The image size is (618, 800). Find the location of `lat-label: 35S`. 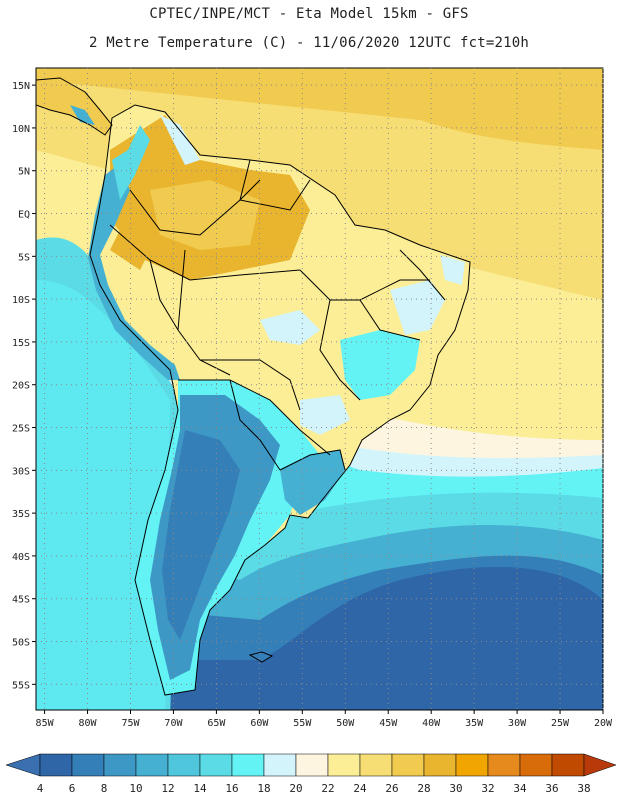

lat-label: 35S is located at coordinates (21, 514).